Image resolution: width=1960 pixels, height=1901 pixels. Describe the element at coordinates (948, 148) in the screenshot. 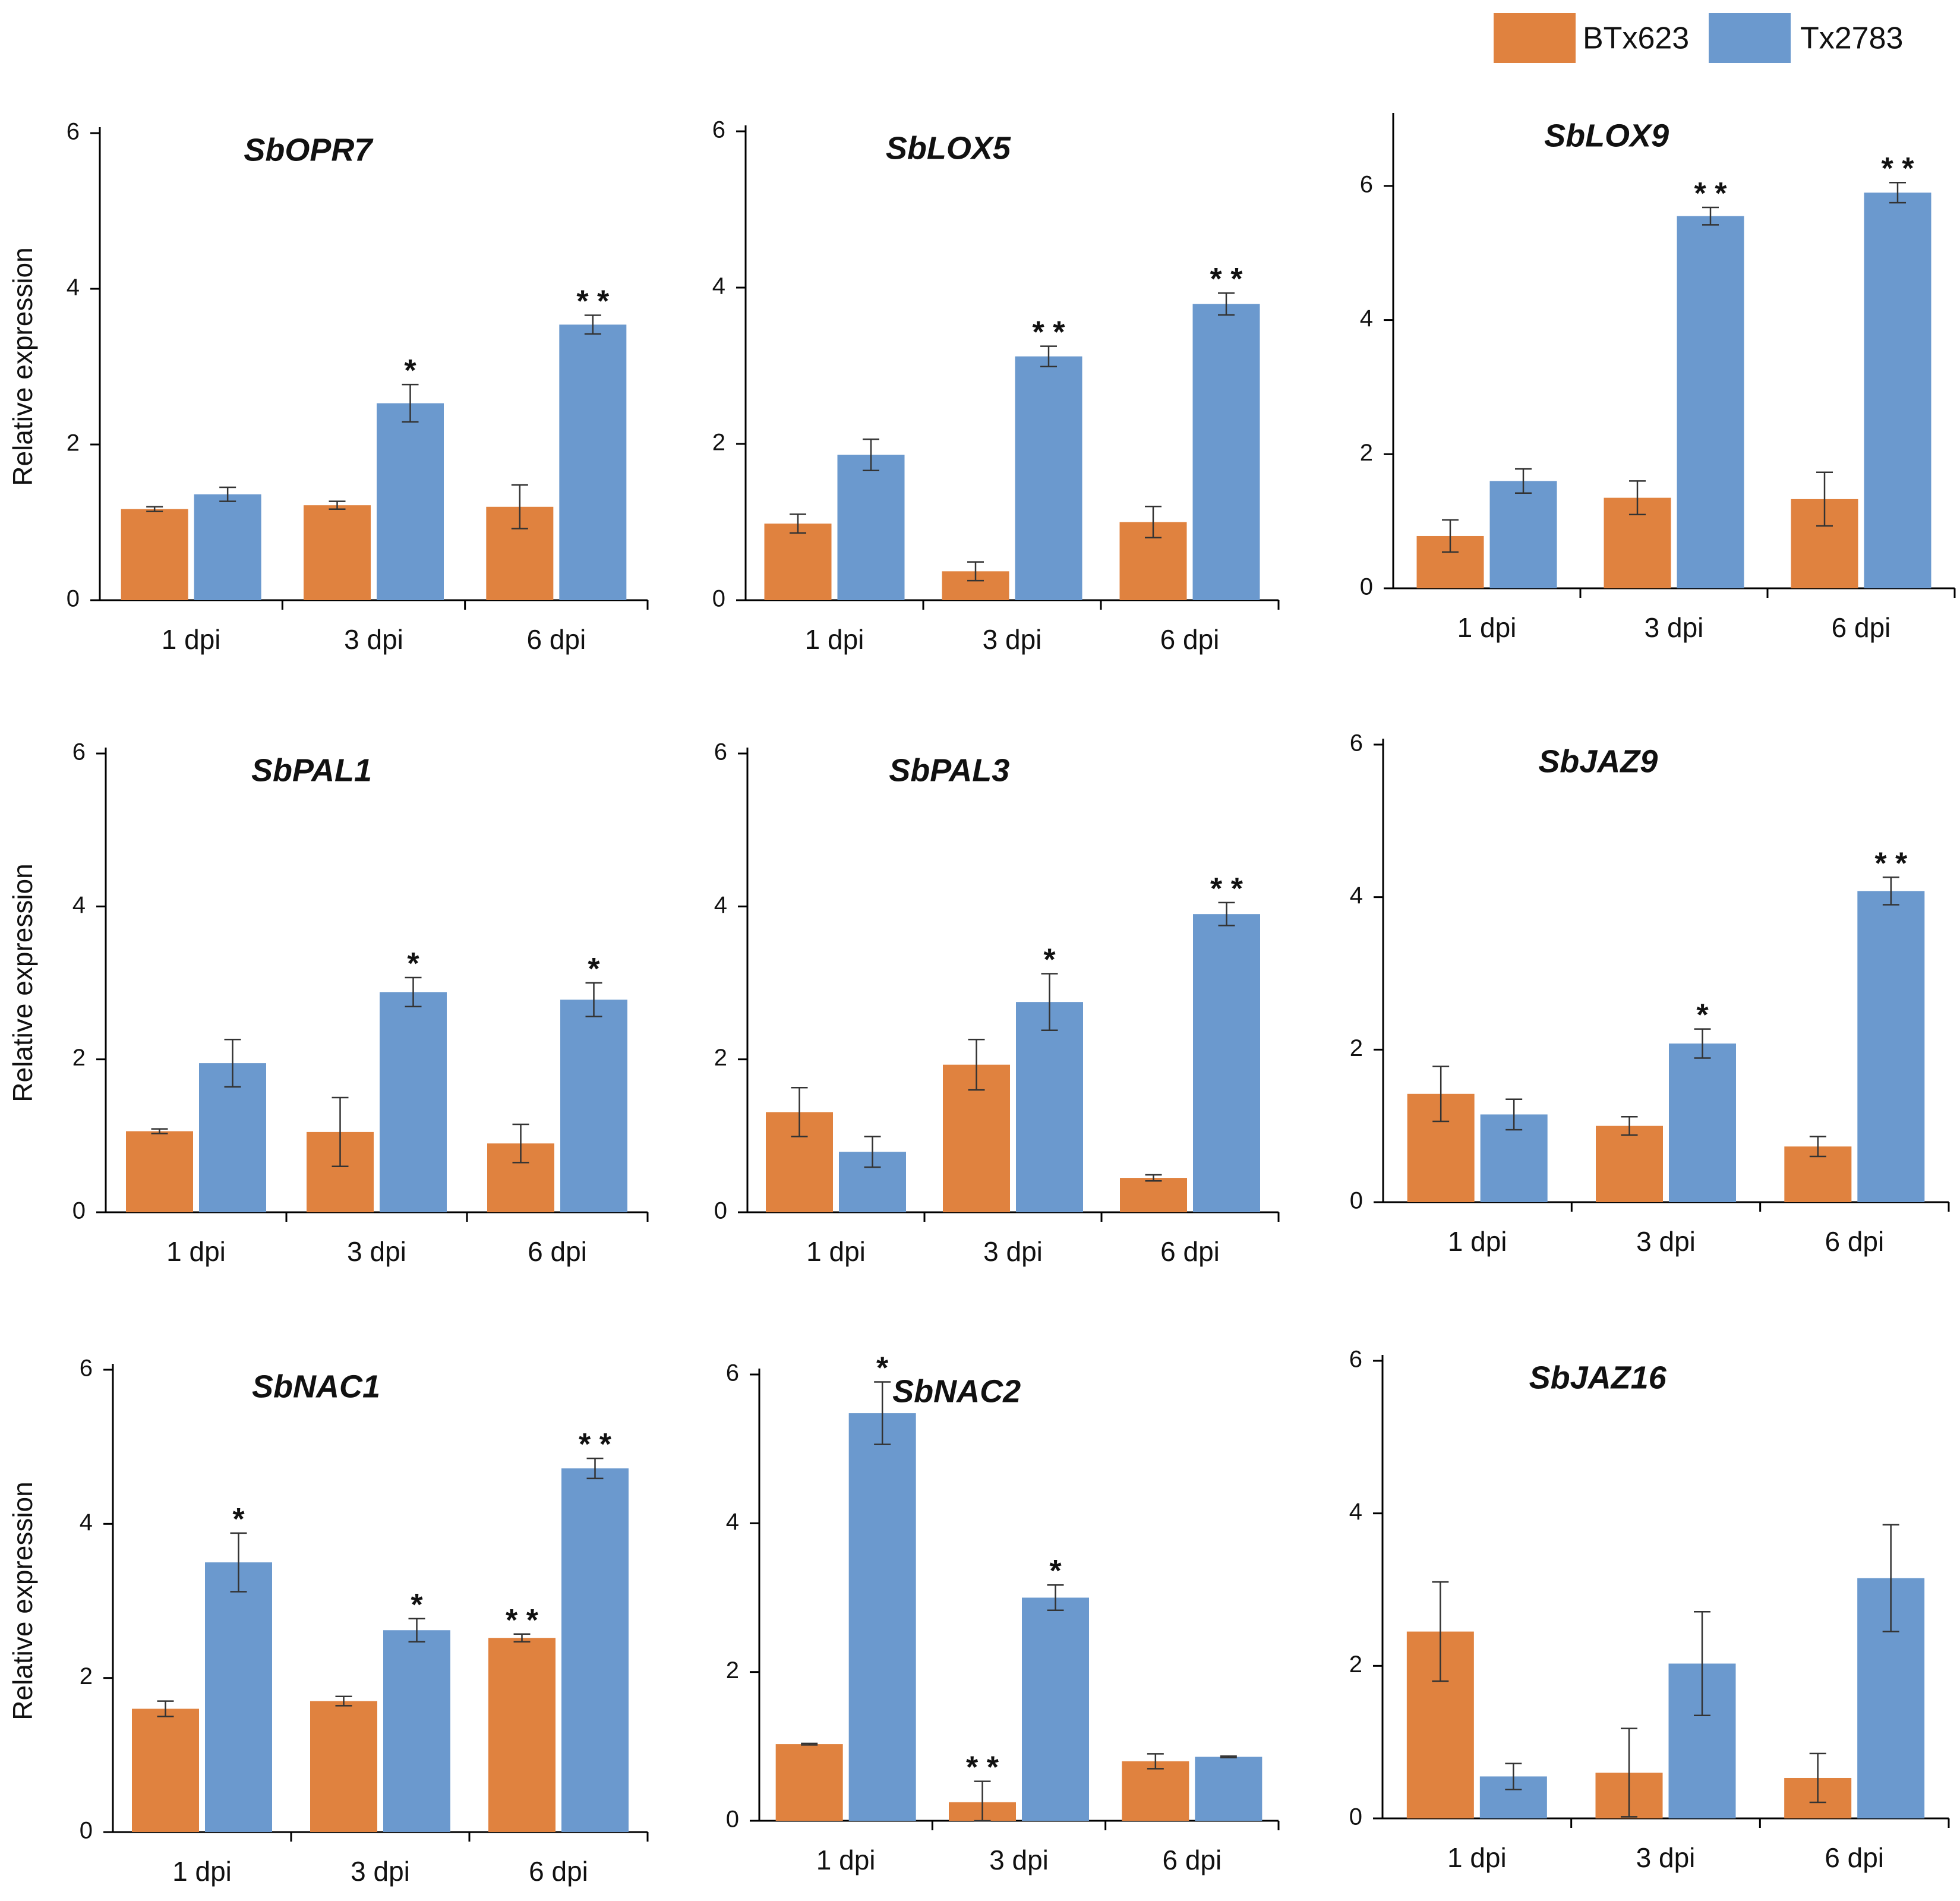

I see `panel-title: SbLOX5` at that location.